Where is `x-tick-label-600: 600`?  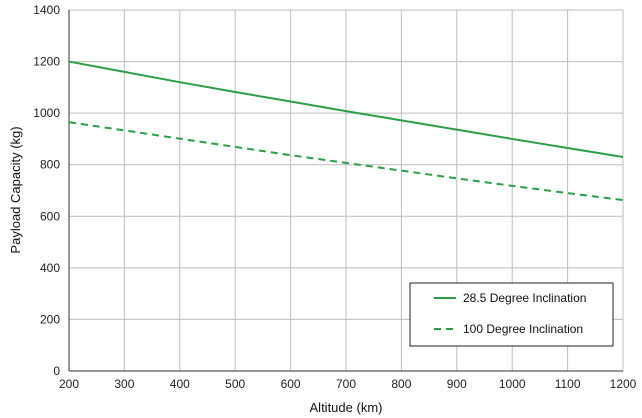
x-tick-label-600: 600 is located at coordinates (291, 384).